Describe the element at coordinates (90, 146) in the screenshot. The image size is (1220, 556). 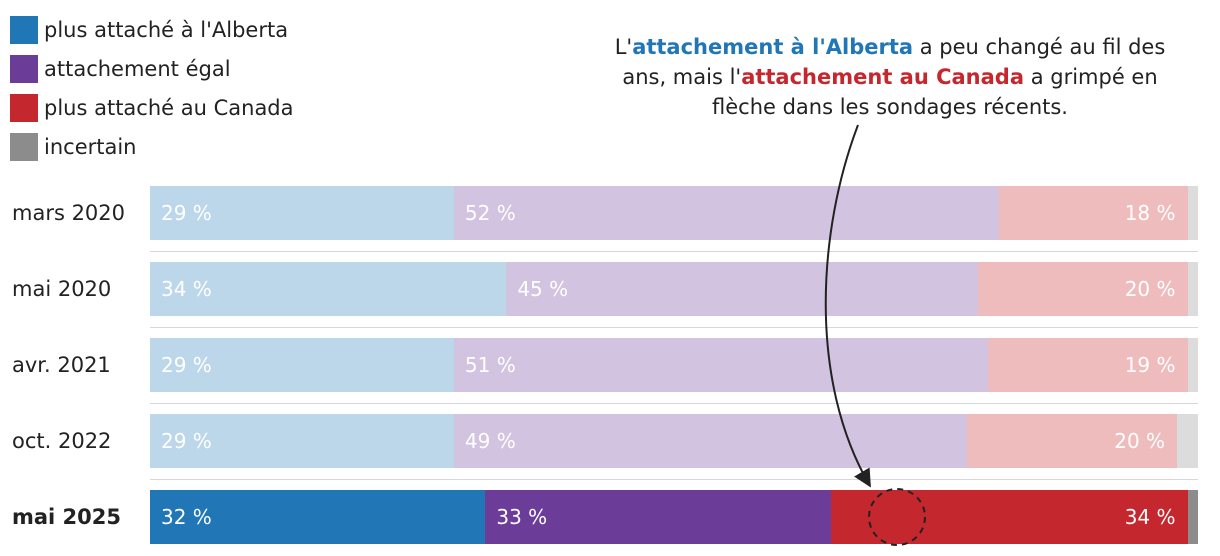
I see `legend-label: incertain` at that location.